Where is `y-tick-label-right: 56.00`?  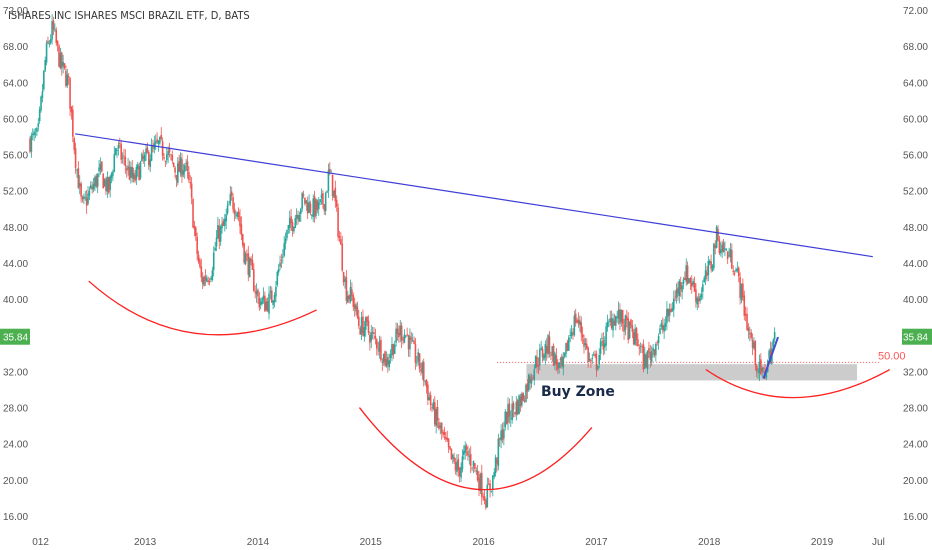 y-tick-label-right: 56.00 is located at coordinates (915, 156).